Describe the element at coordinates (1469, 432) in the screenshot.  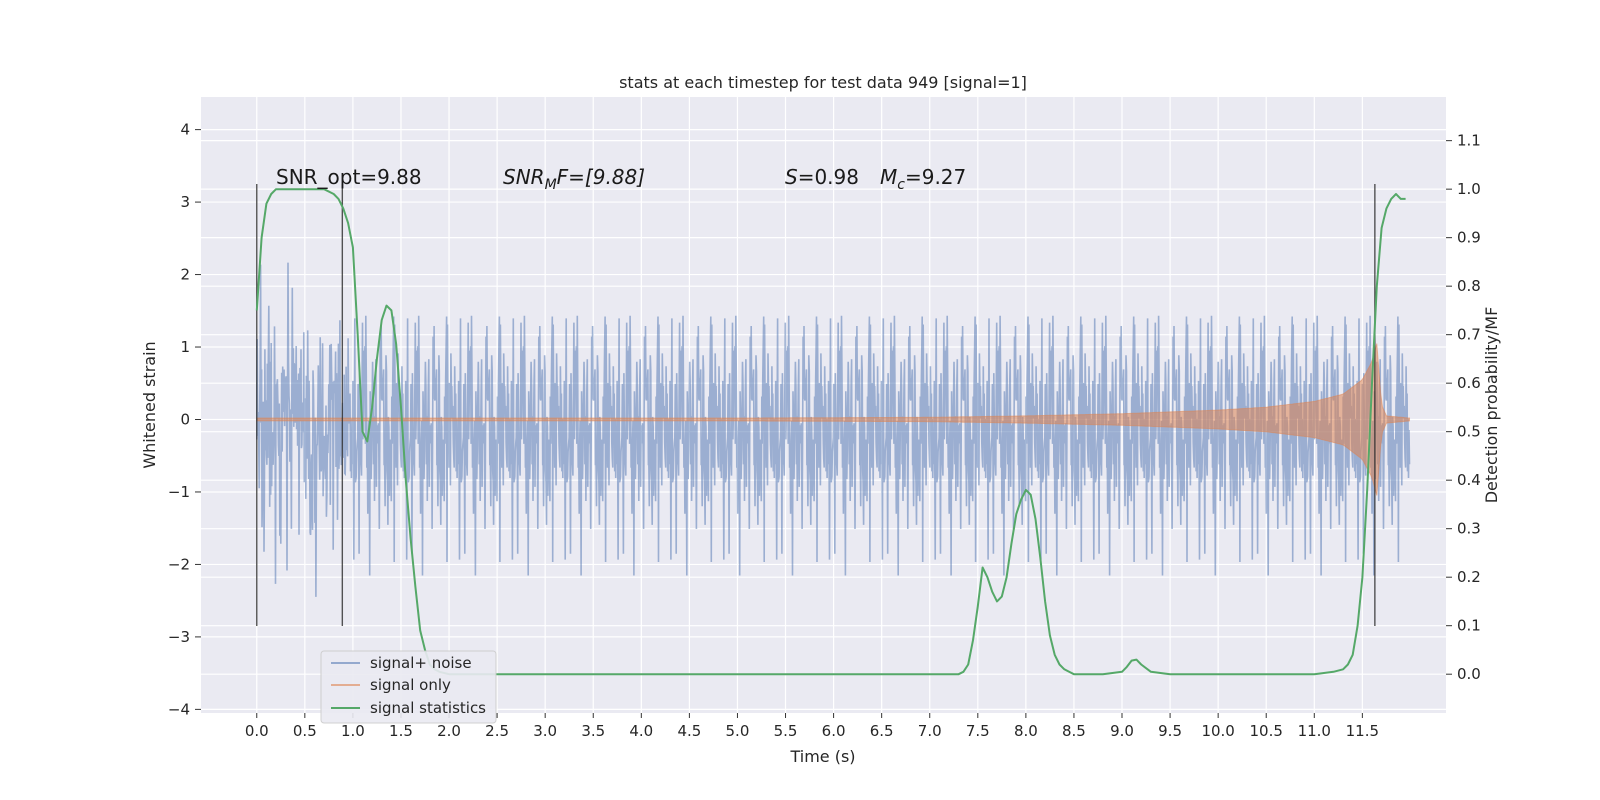
I see `yr-tick-label-6: 0.5` at that location.